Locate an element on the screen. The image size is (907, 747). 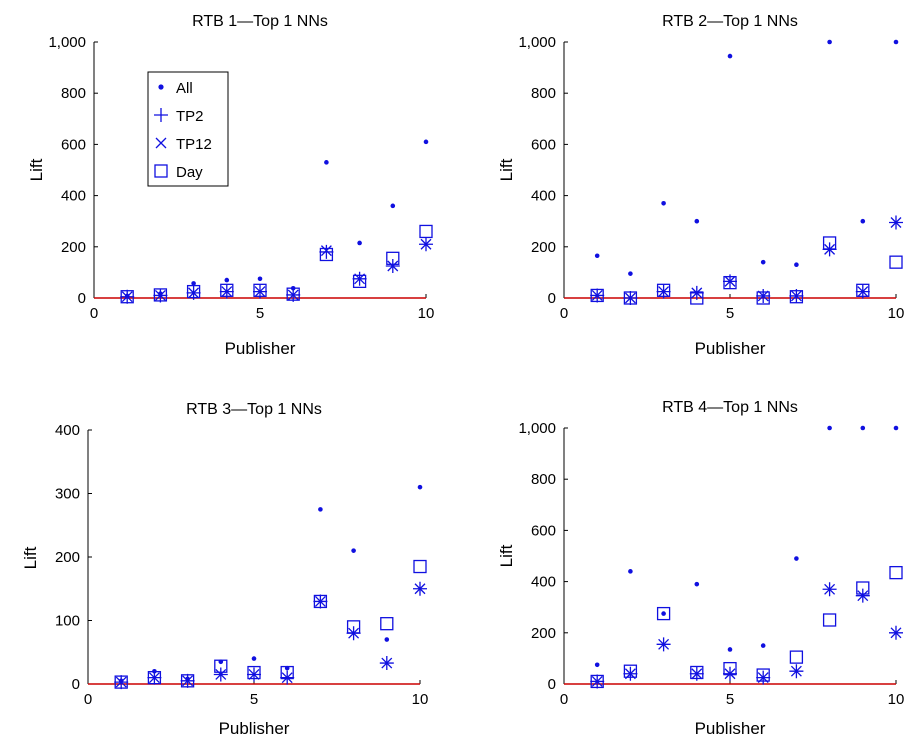
x-tick-label: 10 is located at coordinates (896, 699).